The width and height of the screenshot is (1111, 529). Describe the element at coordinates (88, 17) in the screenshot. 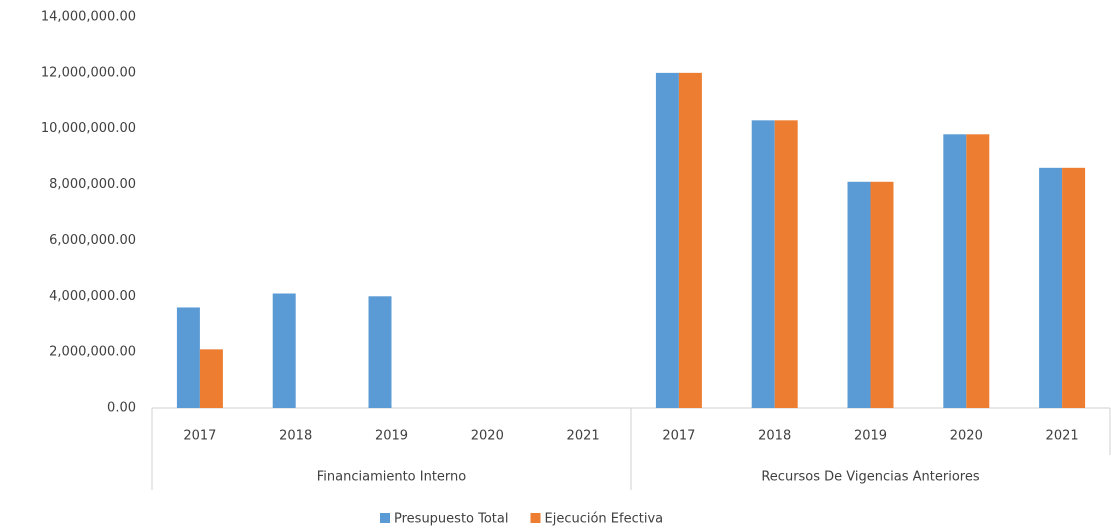

I see `y-tick-label: 14,000,000.00` at that location.